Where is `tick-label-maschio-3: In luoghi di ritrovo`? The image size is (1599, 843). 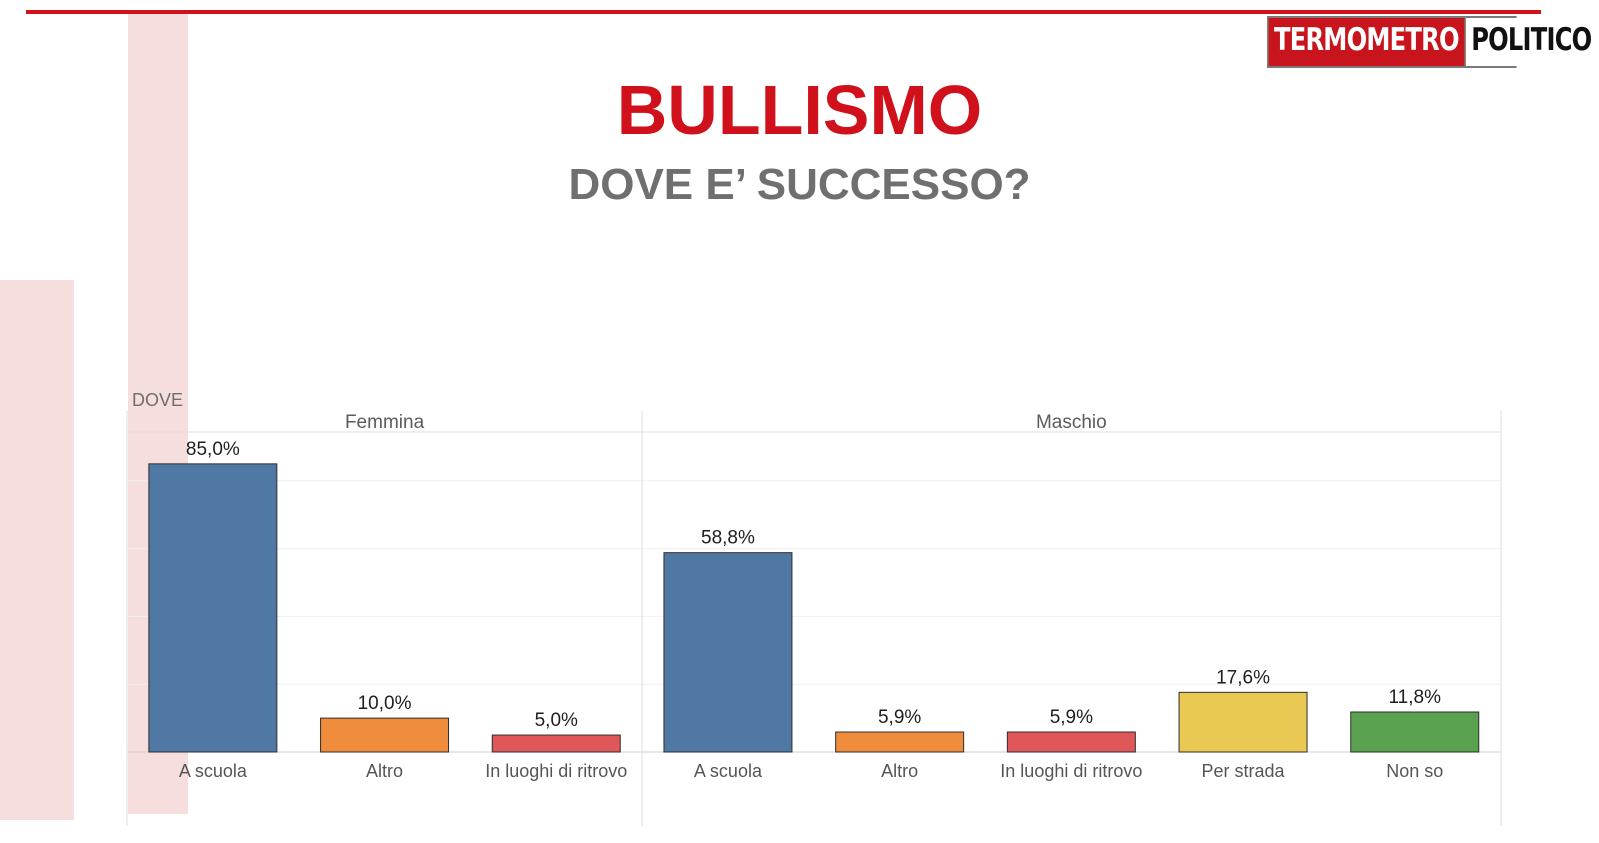 tick-label-maschio-3: In luoghi di ritrovo is located at coordinates (1071, 771).